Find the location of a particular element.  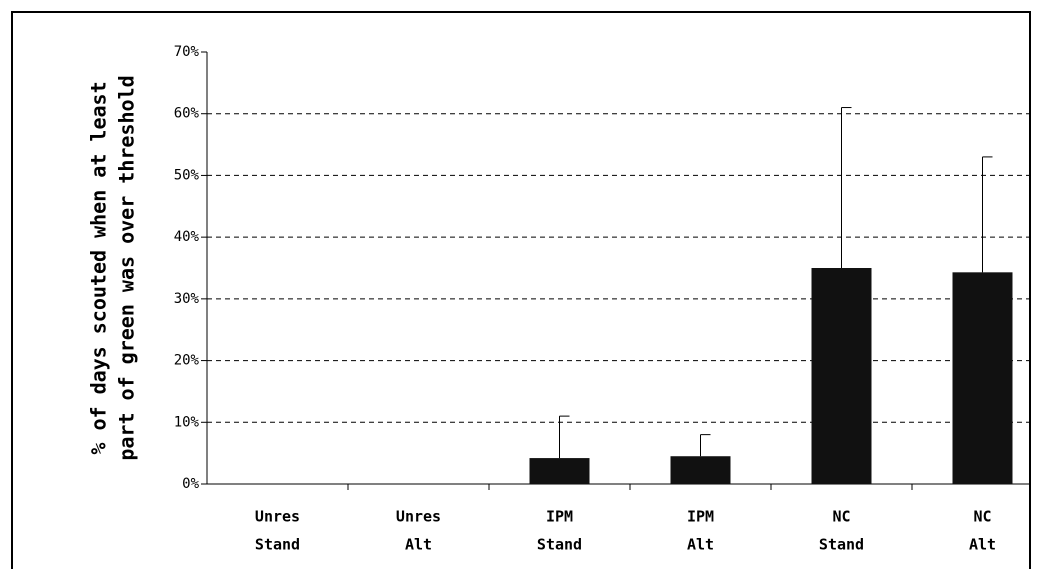

y-tick-label: 60% is located at coordinates (187, 114).